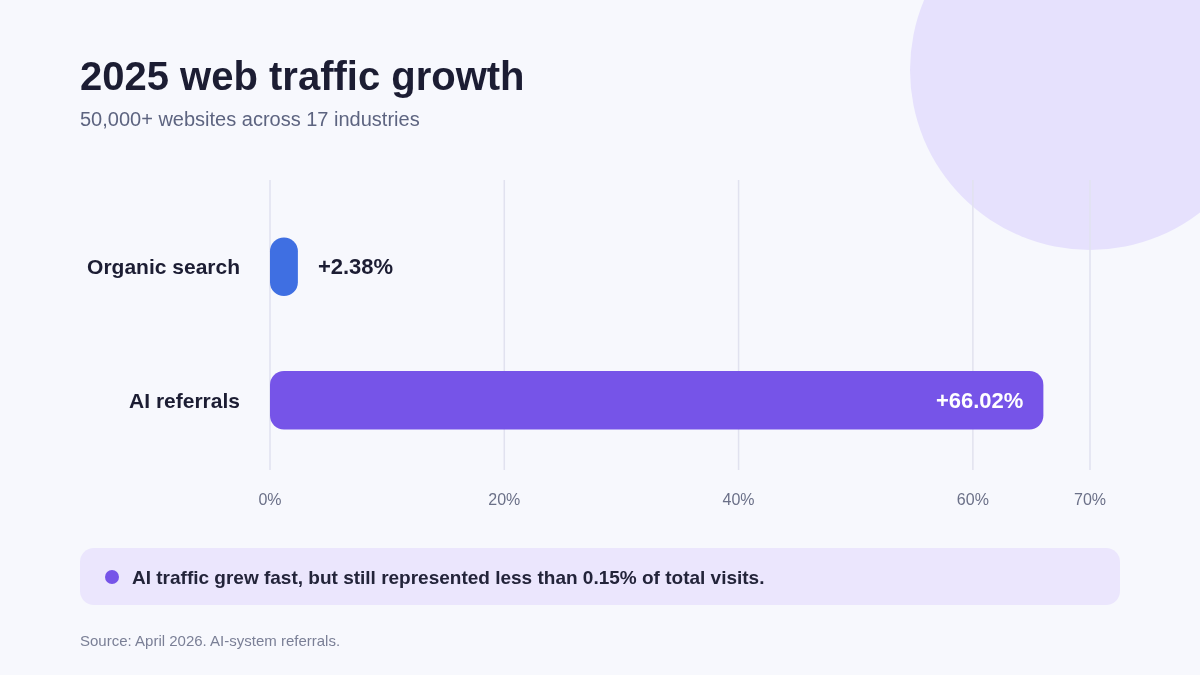 This screenshot has height=675, width=1200. What do you see at coordinates (738, 499) in the screenshot?
I see `x-tick-label: 40%` at bounding box center [738, 499].